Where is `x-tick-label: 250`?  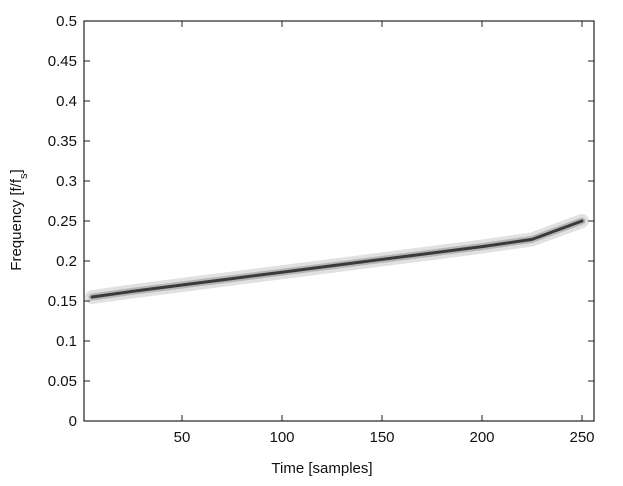 x-tick-label: 250 is located at coordinates (581, 437).